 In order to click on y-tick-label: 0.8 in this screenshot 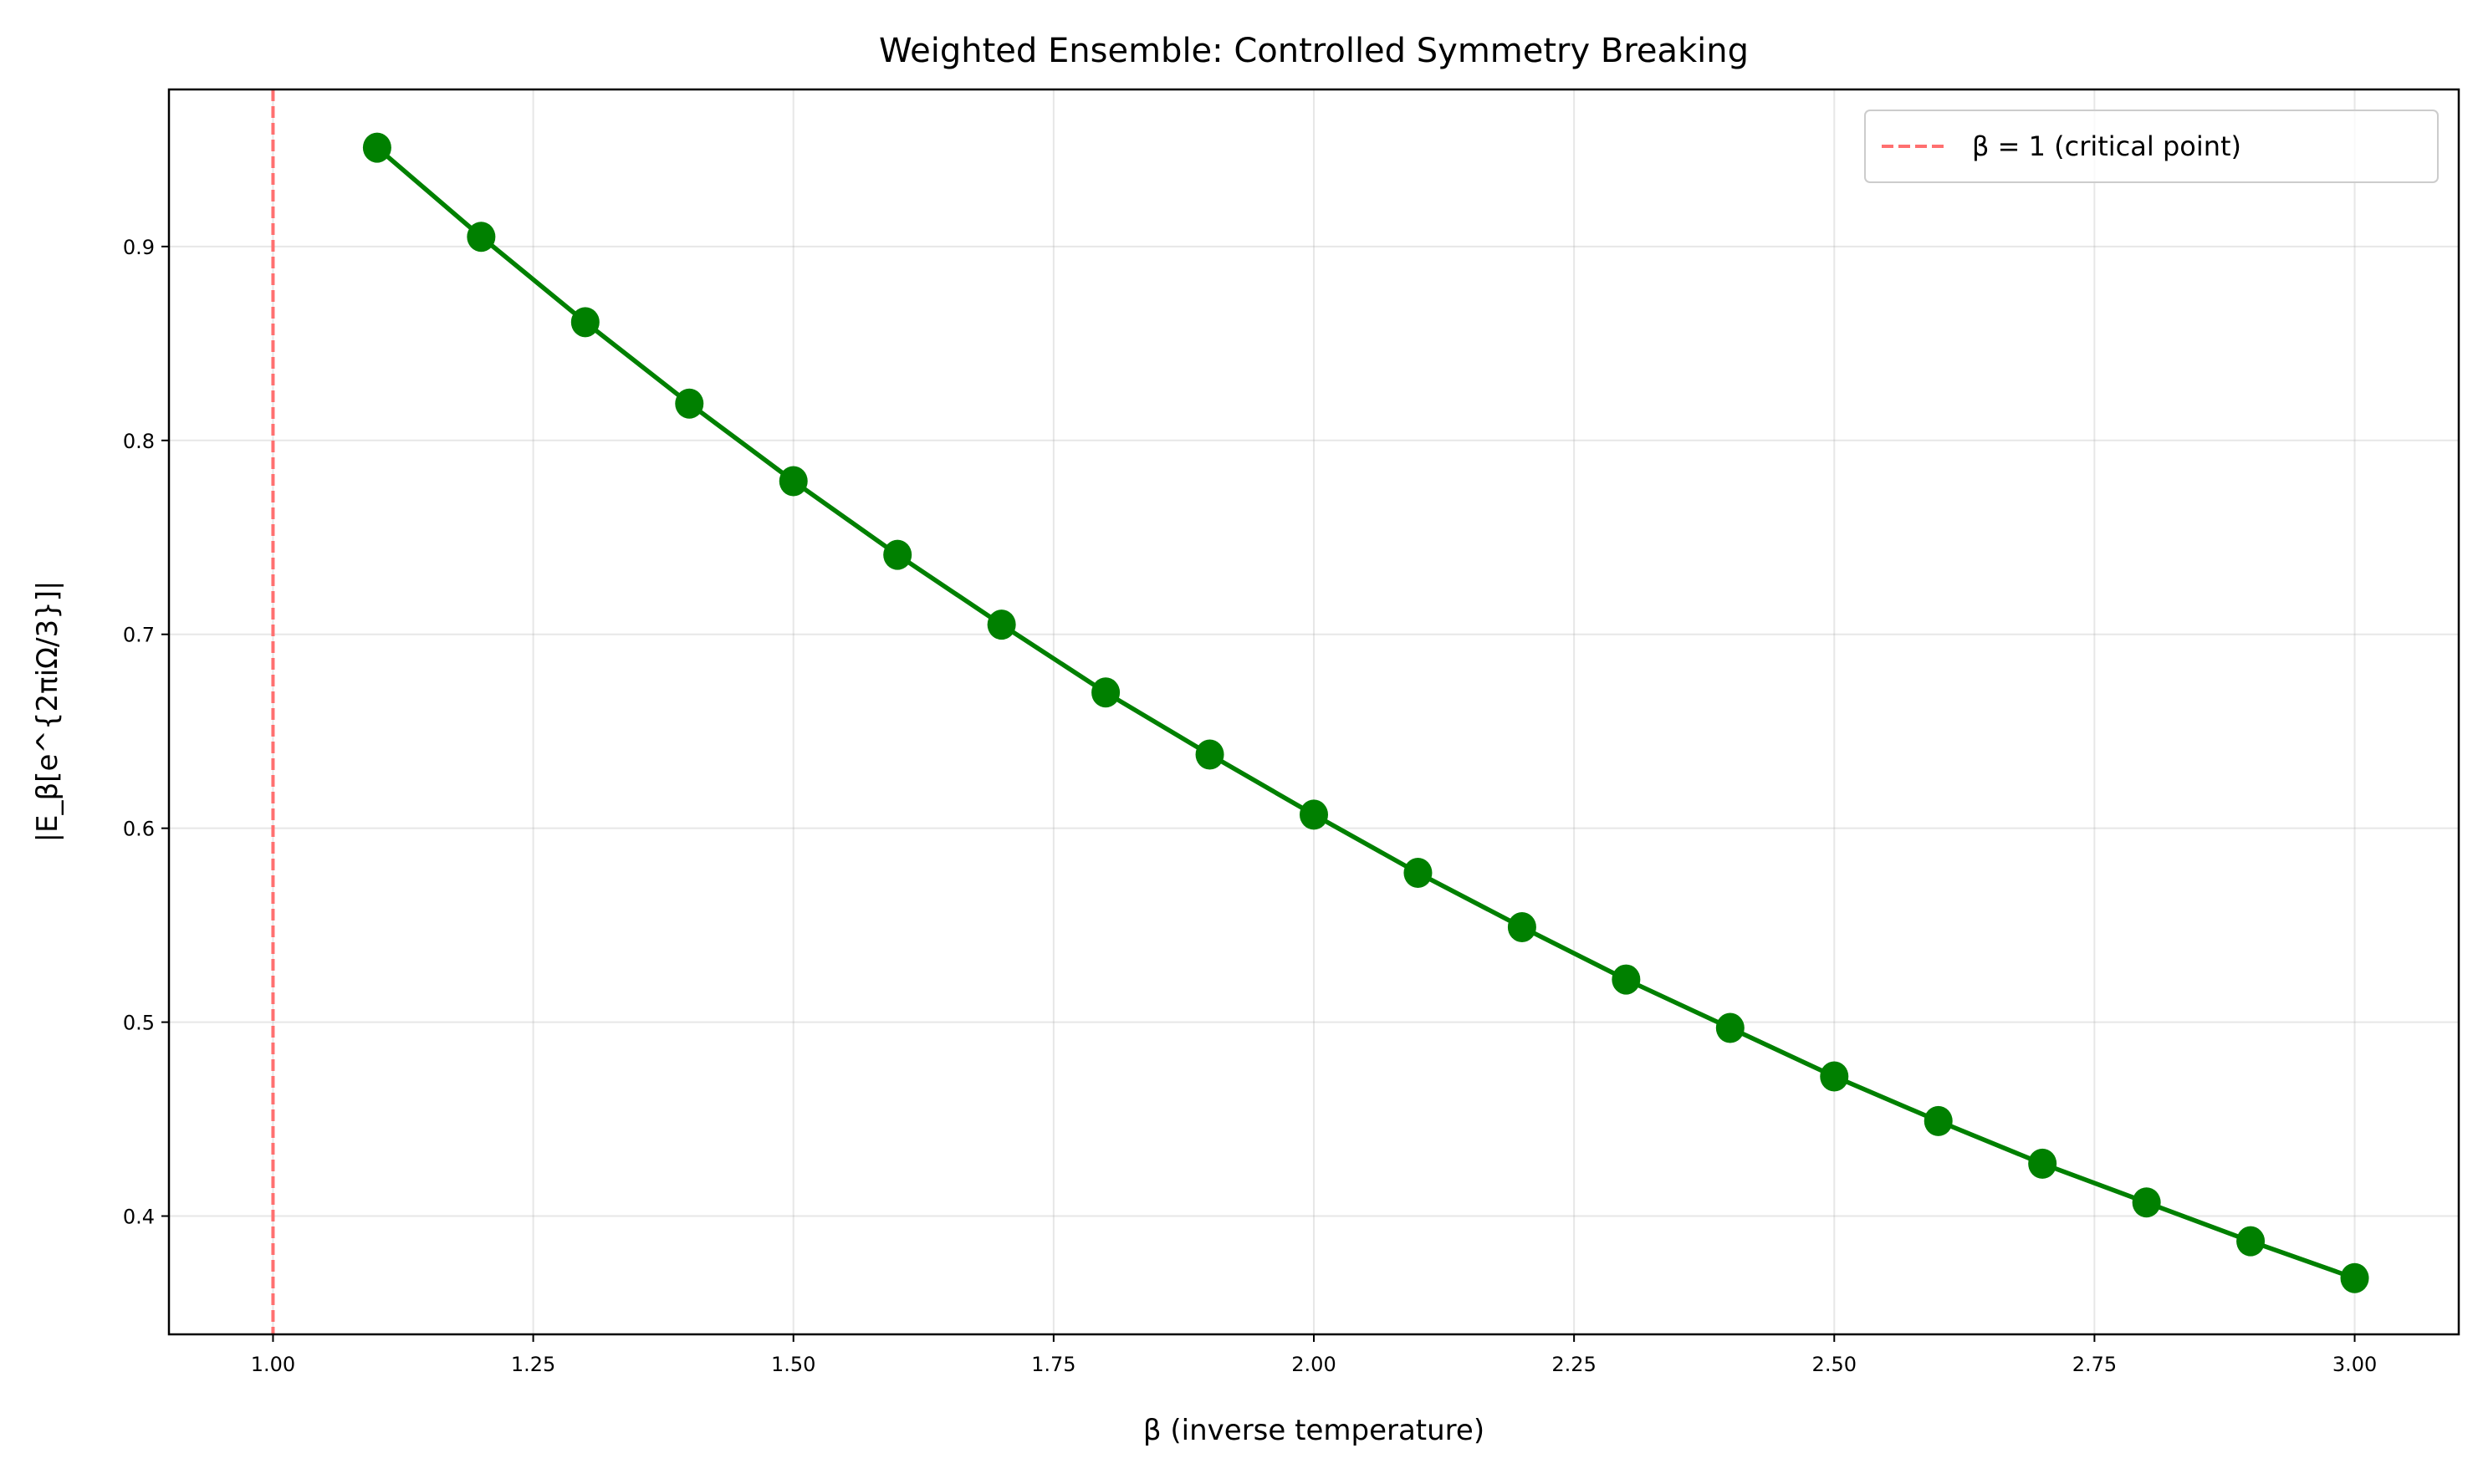, I will do `click(139, 441)`.